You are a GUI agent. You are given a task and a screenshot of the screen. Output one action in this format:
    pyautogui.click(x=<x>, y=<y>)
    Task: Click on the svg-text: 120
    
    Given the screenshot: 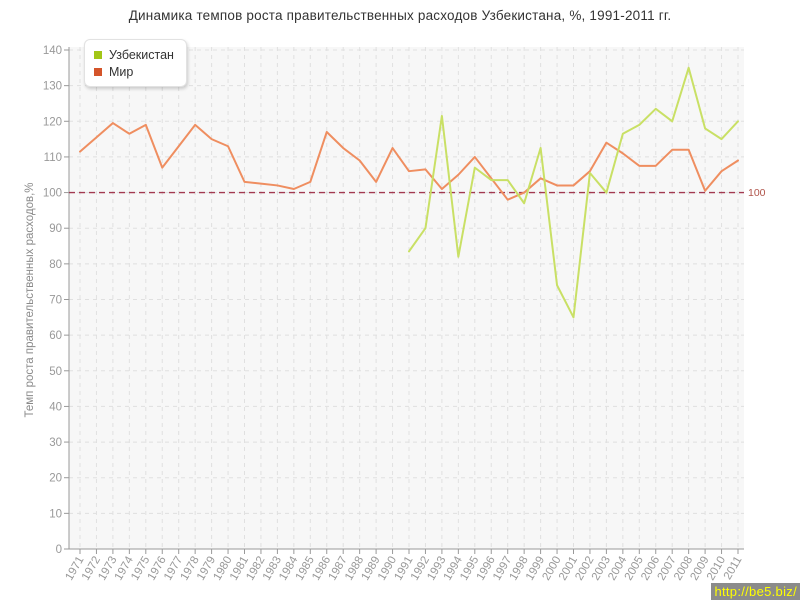 What is the action you would take?
    pyautogui.click(x=52, y=122)
    